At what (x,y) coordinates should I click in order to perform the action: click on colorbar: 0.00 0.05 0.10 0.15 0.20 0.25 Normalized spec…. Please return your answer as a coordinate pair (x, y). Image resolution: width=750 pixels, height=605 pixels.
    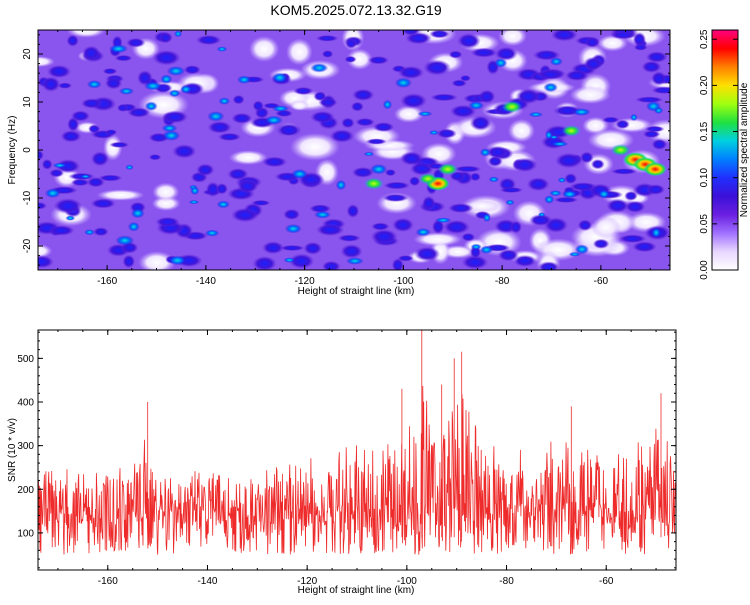
    Looking at the image, I should click on (724, 154).